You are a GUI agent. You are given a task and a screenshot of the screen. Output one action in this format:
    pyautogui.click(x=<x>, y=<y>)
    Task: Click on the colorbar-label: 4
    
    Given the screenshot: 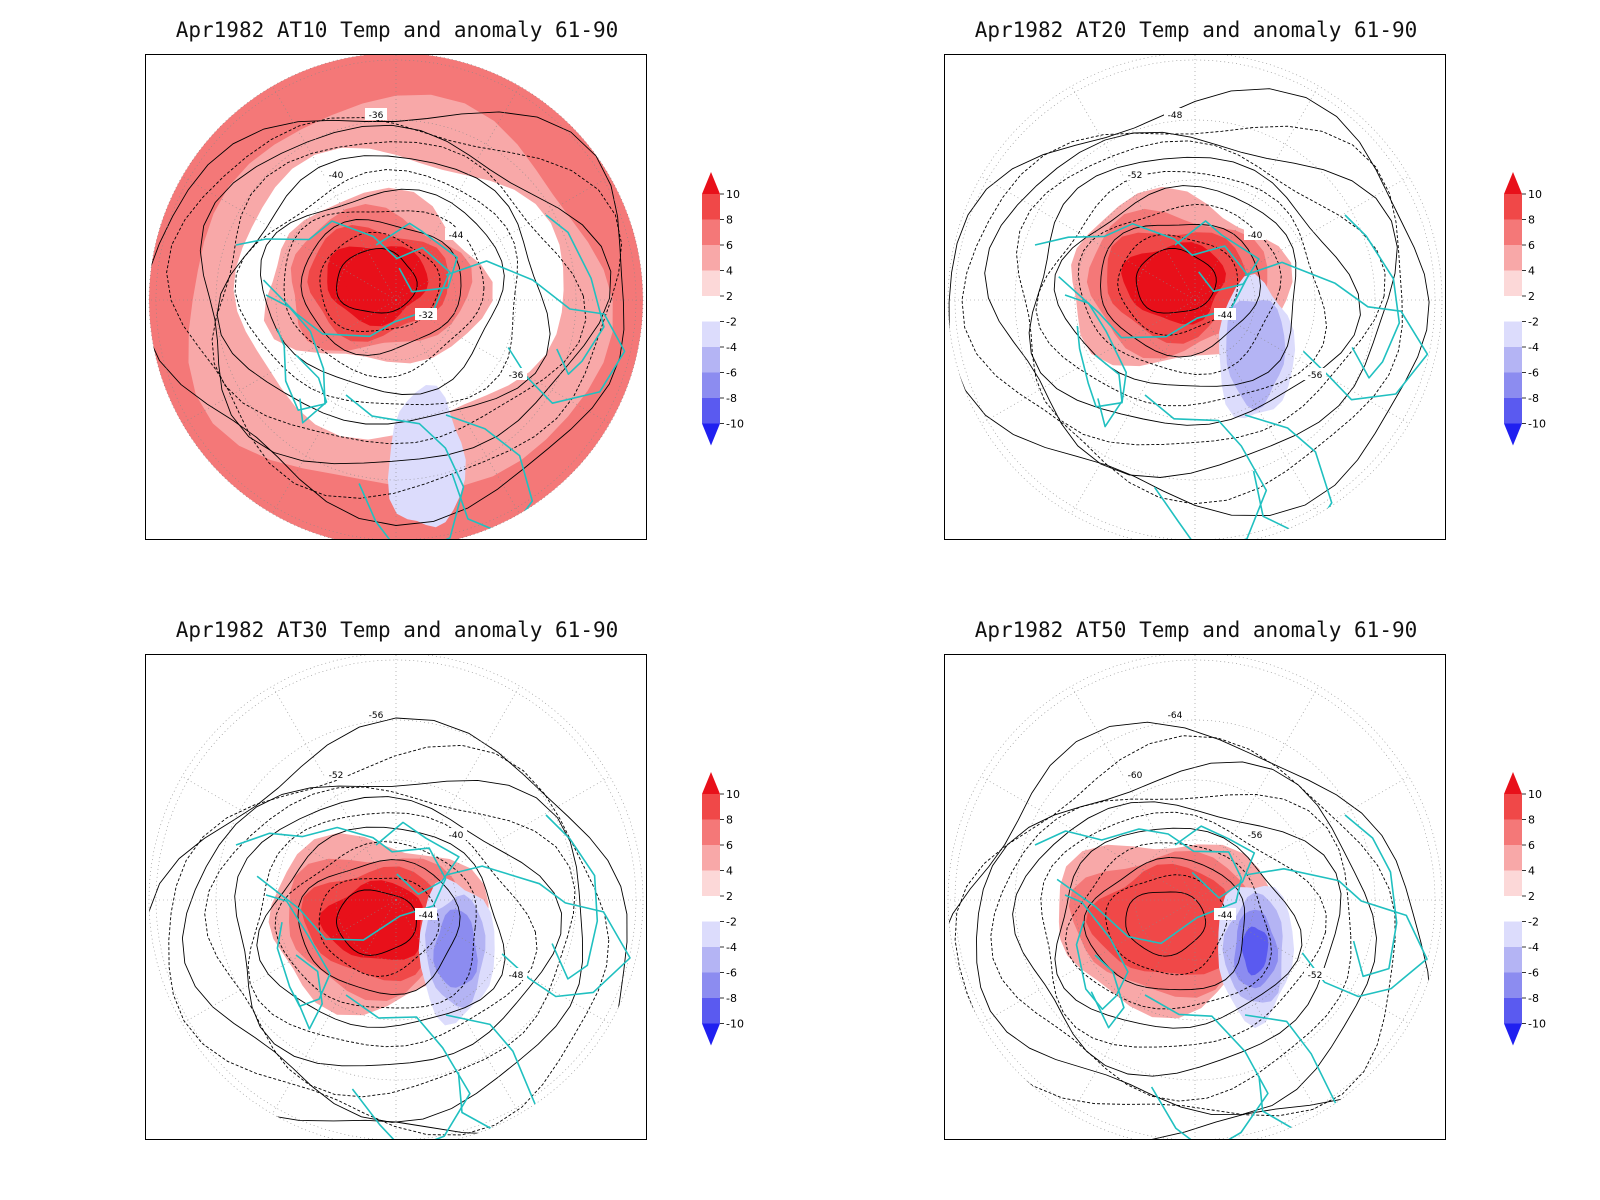 What is the action you would take?
    pyautogui.click(x=729, y=271)
    